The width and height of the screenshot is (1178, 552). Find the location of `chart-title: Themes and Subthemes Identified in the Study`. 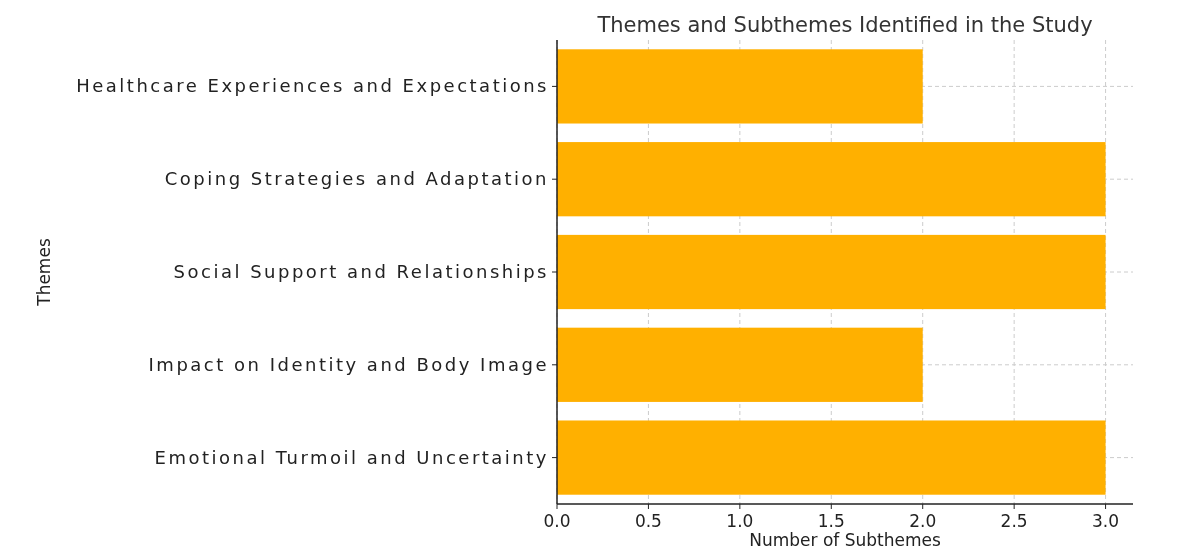

chart-title: Themes and Subthemes Identified in the Study is located at coordinates (844, 25).